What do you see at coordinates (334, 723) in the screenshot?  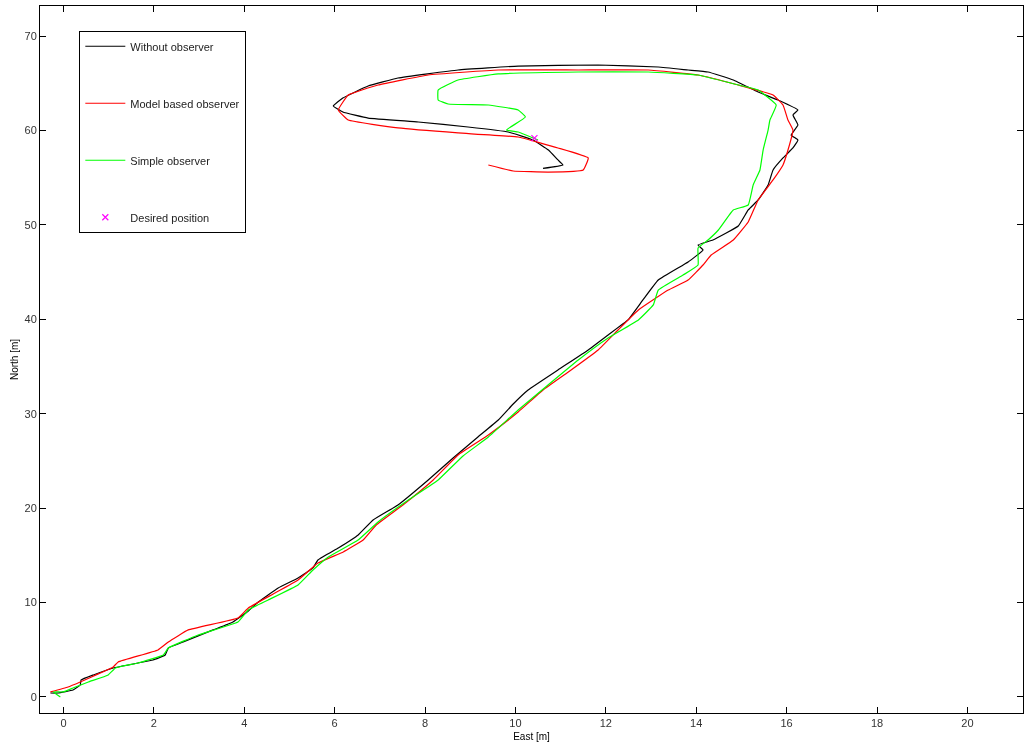 I see `x-tick-label: 6` at bounding box center [334, 723].